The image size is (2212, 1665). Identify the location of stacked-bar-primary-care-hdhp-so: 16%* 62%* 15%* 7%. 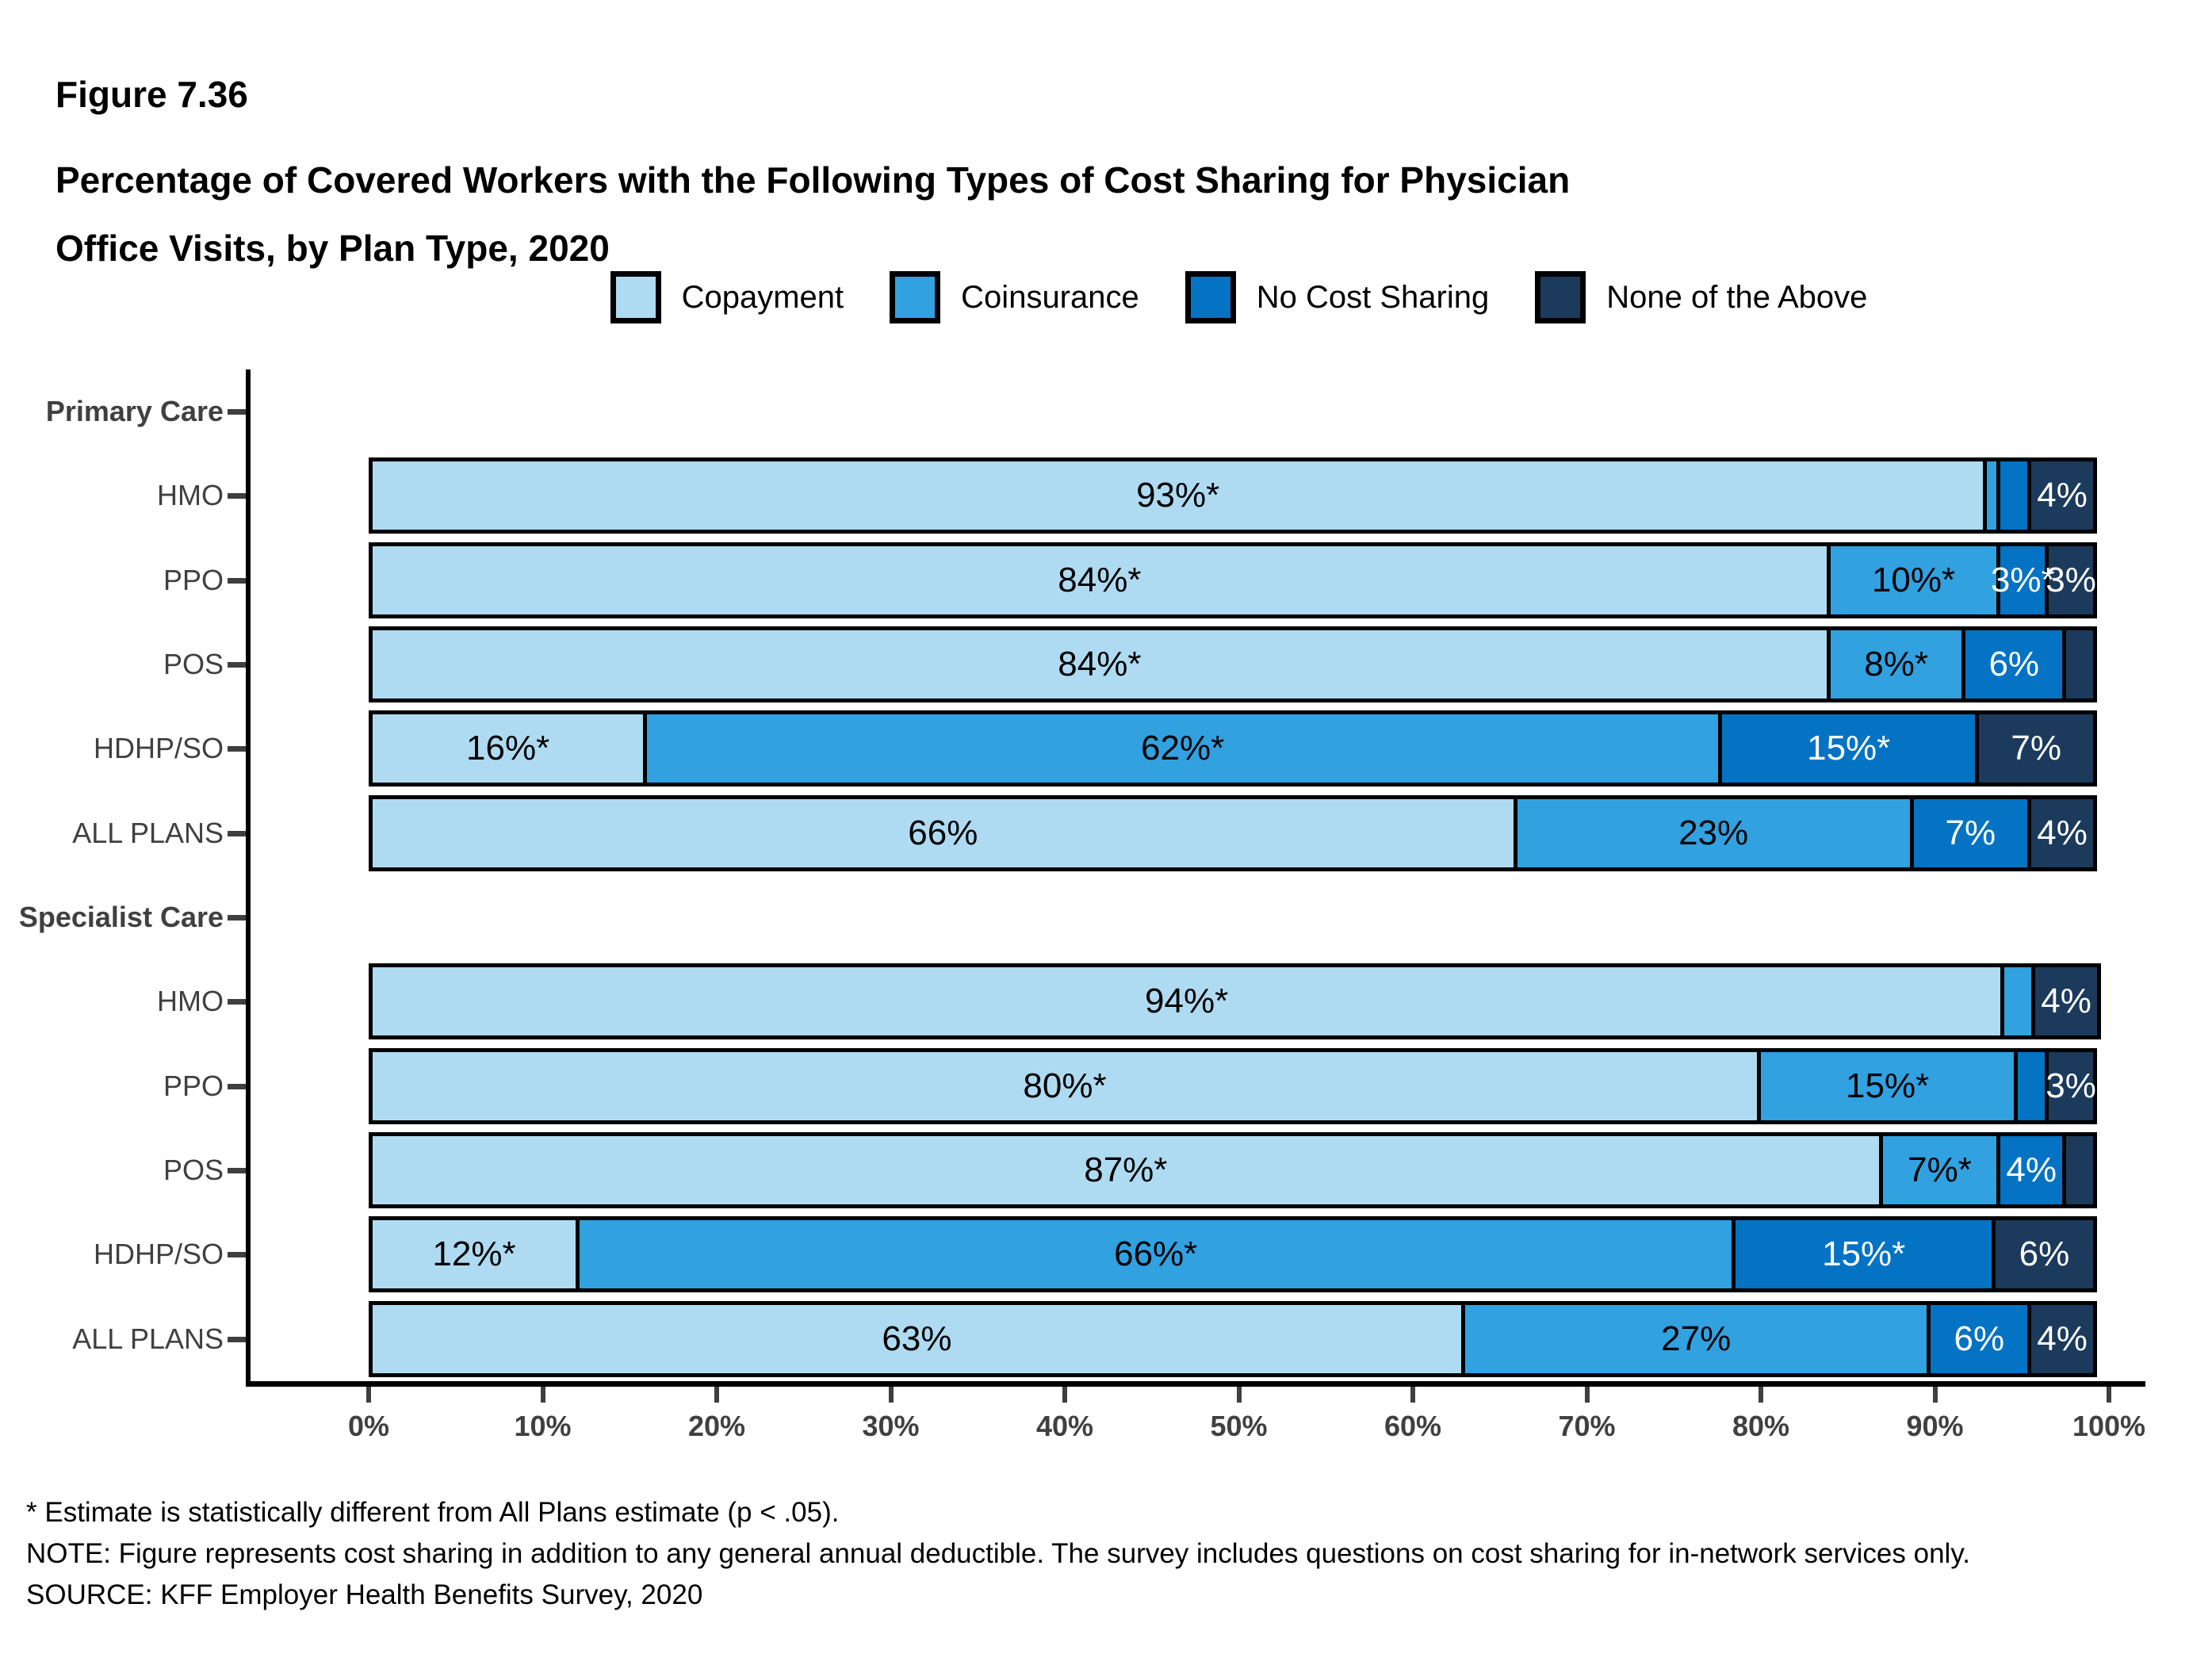
(1239, 748).